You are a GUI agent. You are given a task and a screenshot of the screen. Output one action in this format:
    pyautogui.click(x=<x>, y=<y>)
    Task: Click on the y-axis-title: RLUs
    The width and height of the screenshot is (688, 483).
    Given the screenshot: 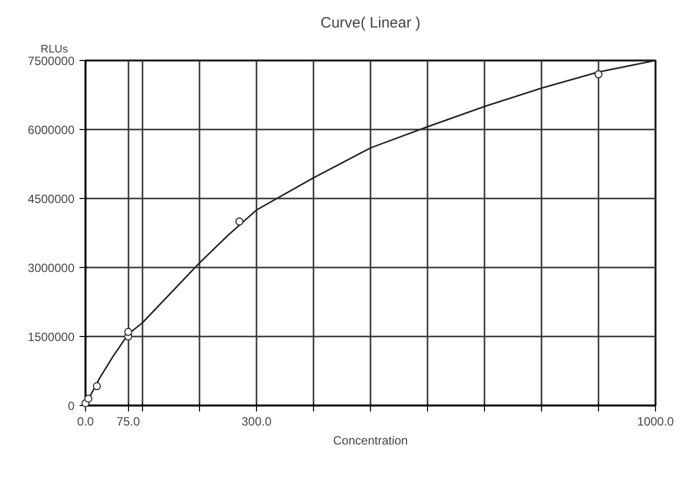 What is the action you would take?
    pyautogui.click(x=54, y=50)
    